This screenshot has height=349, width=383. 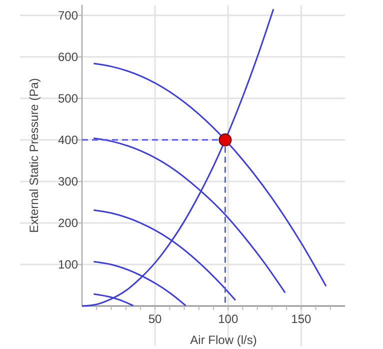 What do you see at coordinates (68, 57) in the screenshot?
I see `y-tick-label: 600` at bounding box center [68, 57].